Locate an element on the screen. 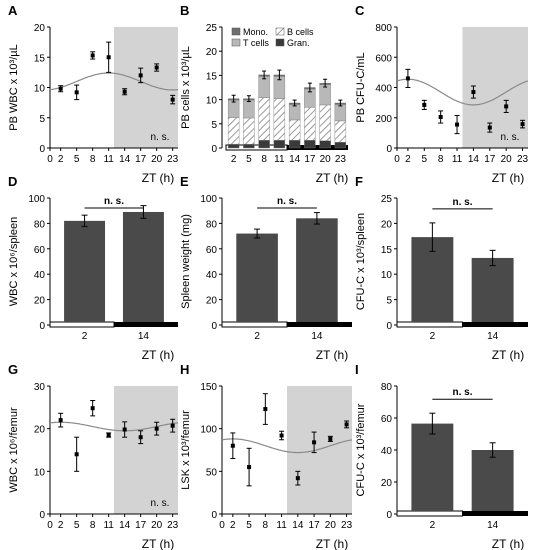  y-axis-label: PB WBC x 10³/µL is located at coordinates (14, 87).